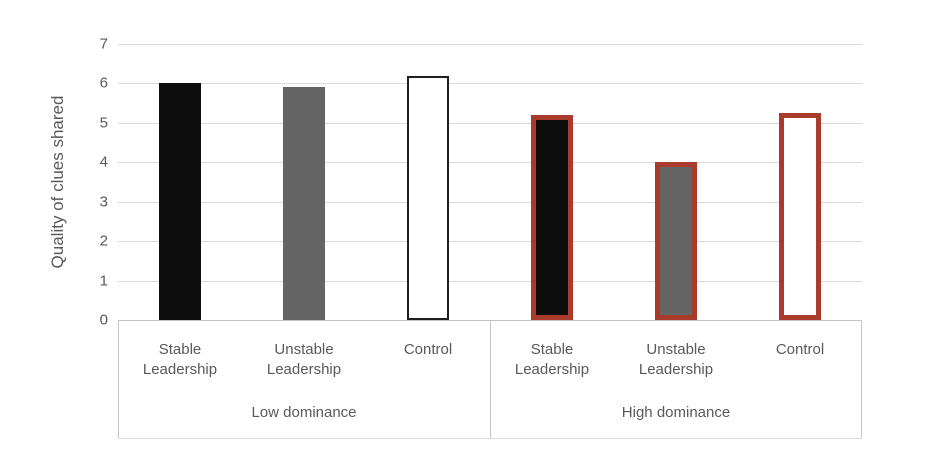 Image resolution: width=936 pixels, height=458 pixels. I want to click on category-label-low-control: Control, so click(428, 350).